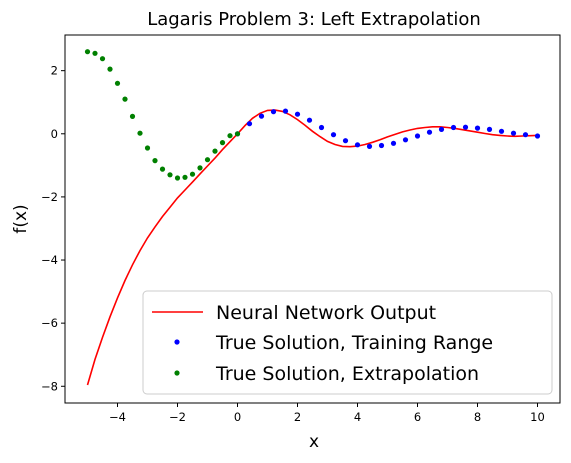 The width and height of the screenshot is (571, 463). Describe the element at coordinates (354, 343) in the screenshot. I see `legend-label-training-range: True Solution, Training Range` at that location.